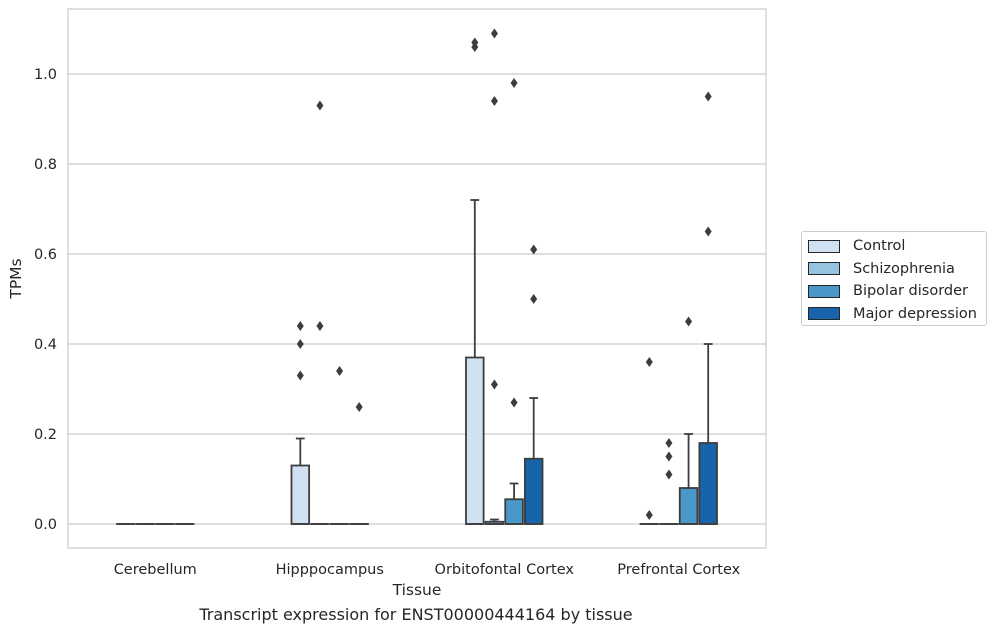 The width and height of the screenshot is (997, 638). What do you see at coordinates (45, 345) in the screenshot?
I see `y-tick-label-0-4: 0.4` at bounding box center [45, 345].